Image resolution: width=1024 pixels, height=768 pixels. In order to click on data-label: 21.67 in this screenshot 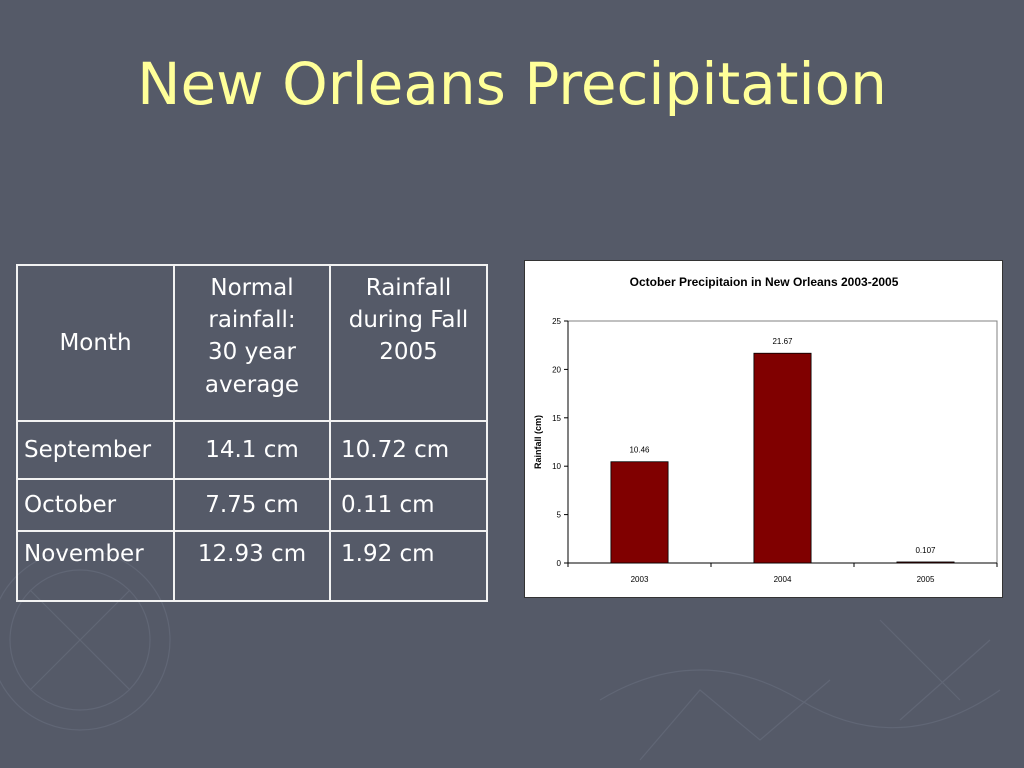, I will do `click(782, 341)`.